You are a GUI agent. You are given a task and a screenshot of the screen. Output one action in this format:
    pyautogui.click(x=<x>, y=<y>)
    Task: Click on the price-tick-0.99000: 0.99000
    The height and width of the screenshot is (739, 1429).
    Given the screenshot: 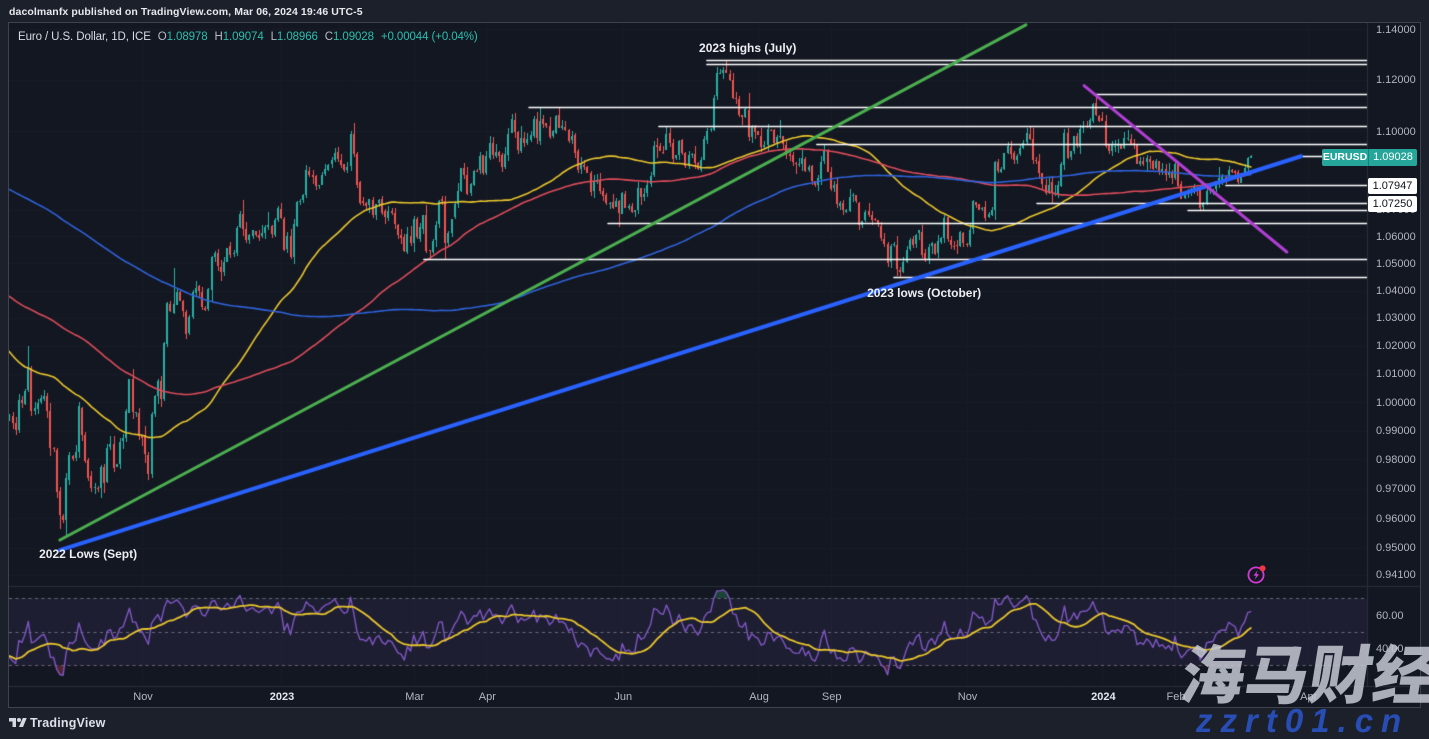 What is the action you would take?
    pyautogui.click(x=1396, y=431)
    